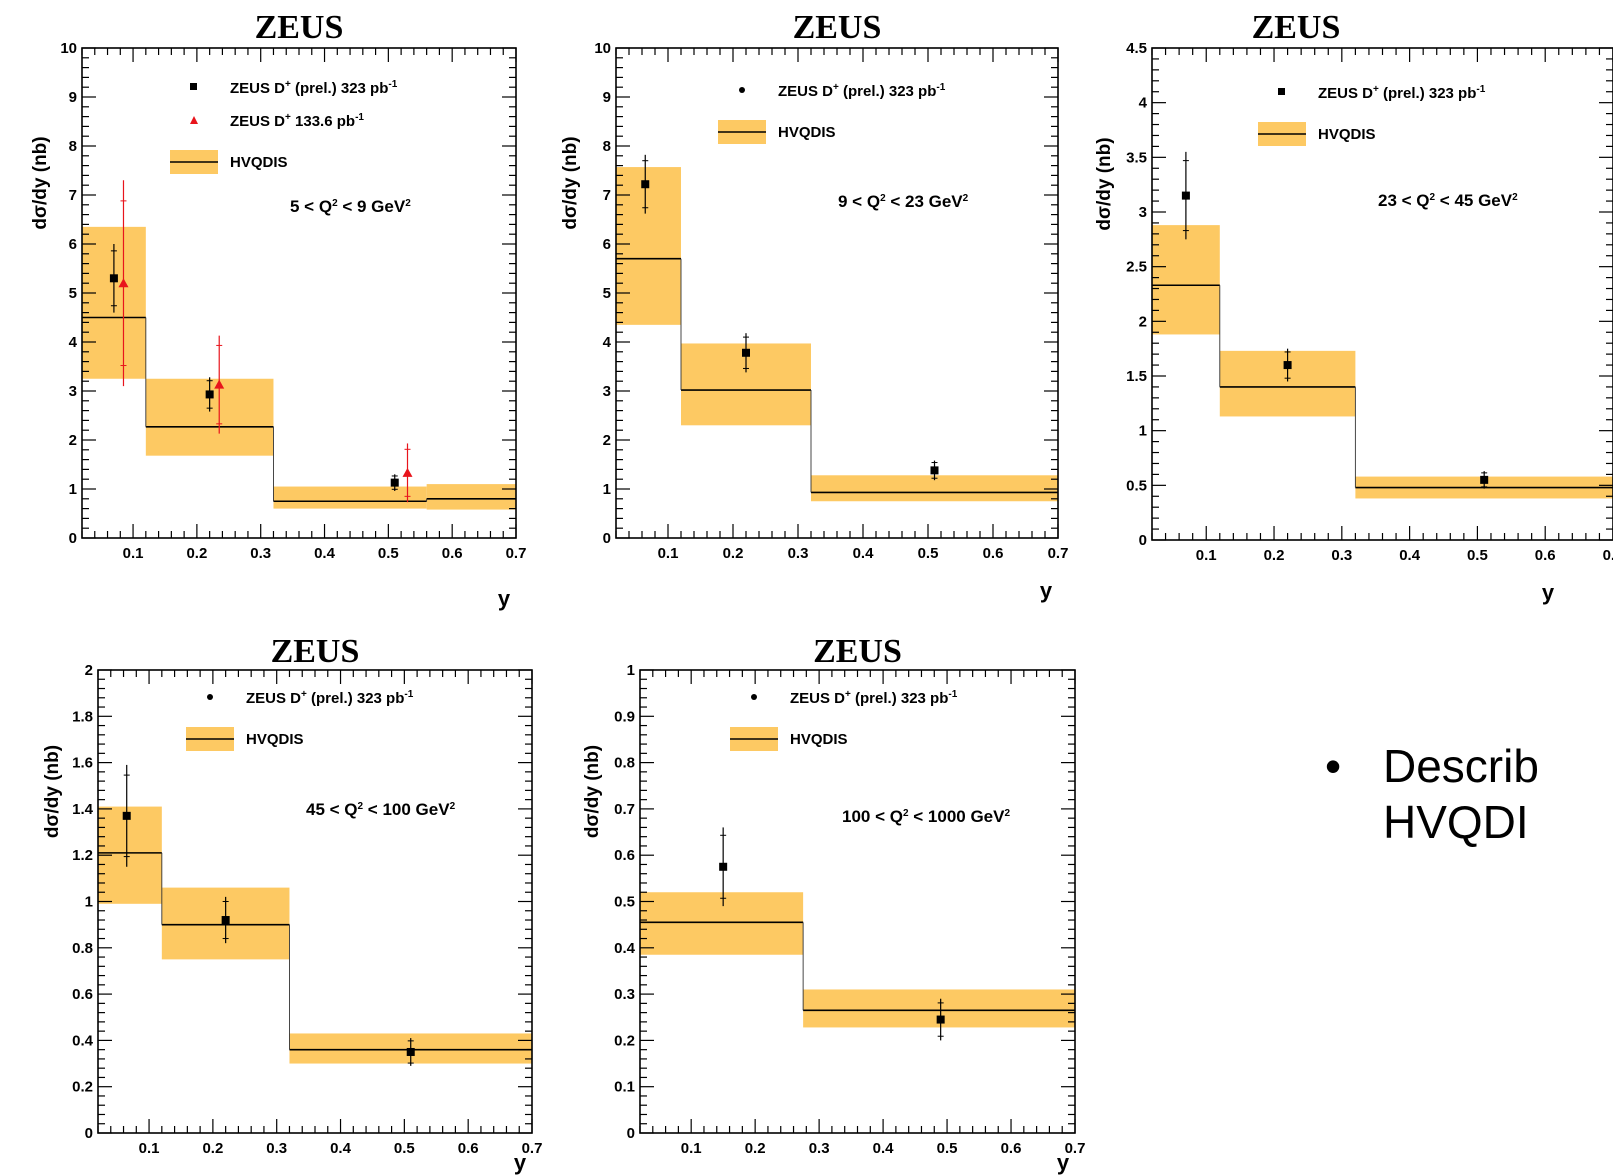  Describe the element at coordinates (607, 244) in the screenshot. I see `y-tick-label: 6` at that location.